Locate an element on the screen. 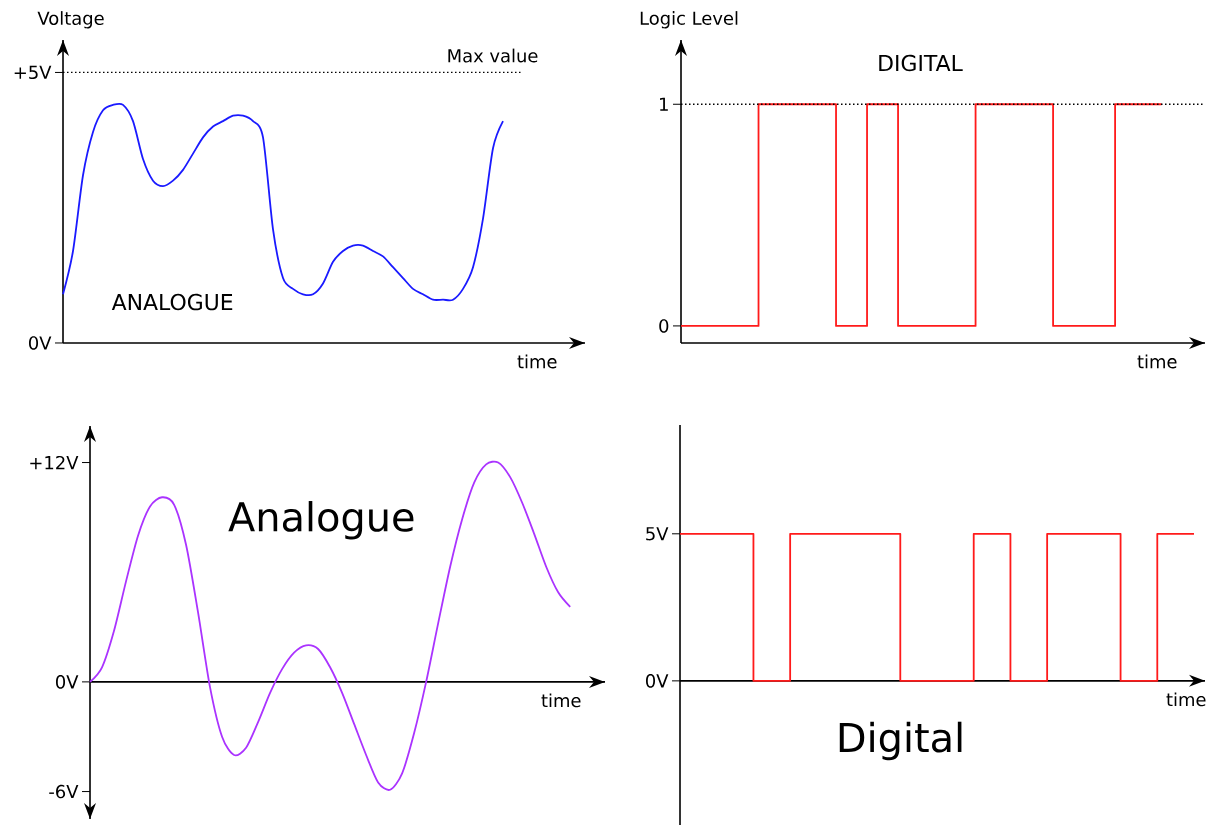 The height and width of the screenshot is (826, 1217). y-axis-title: Voltage is located at coordinates (70, 20).